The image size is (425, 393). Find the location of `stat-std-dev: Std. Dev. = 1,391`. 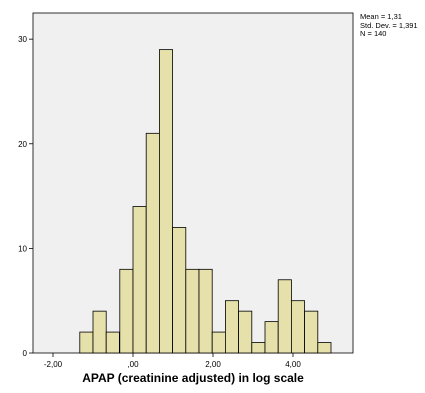

stat-std-dev: Std. Dev. = 1,391 is located at coordinates (389, 25).